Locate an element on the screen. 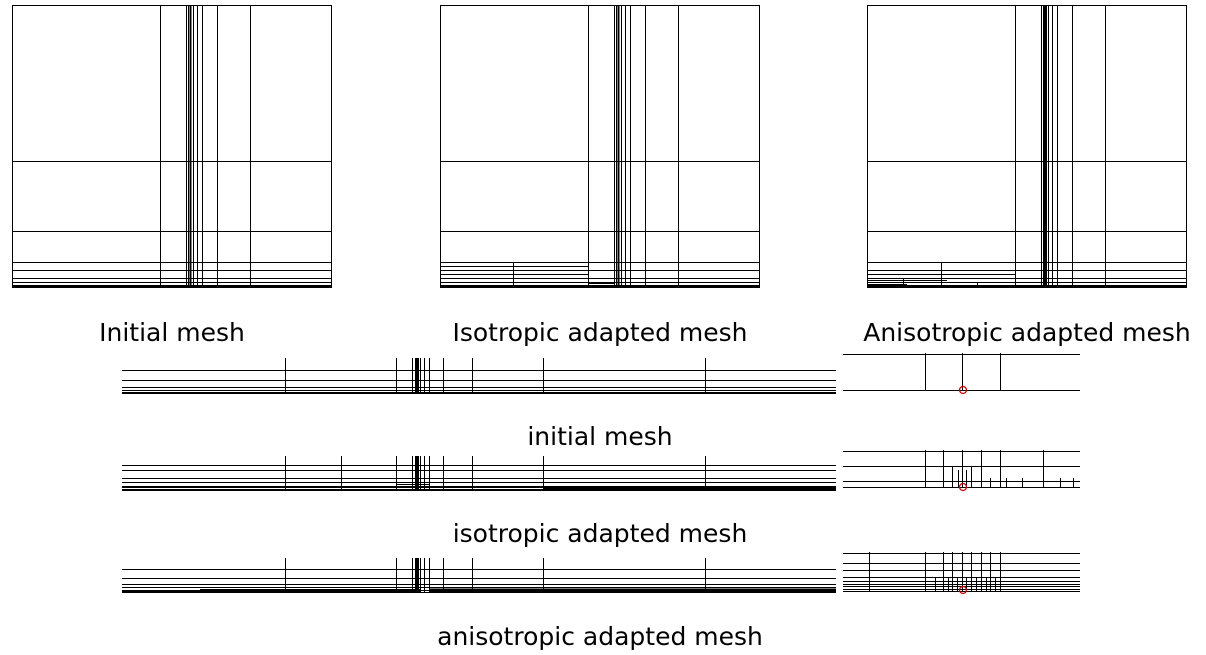 The image size is (1206, 655). isotropic-mesh-panel is located at coordinates (600, 146).